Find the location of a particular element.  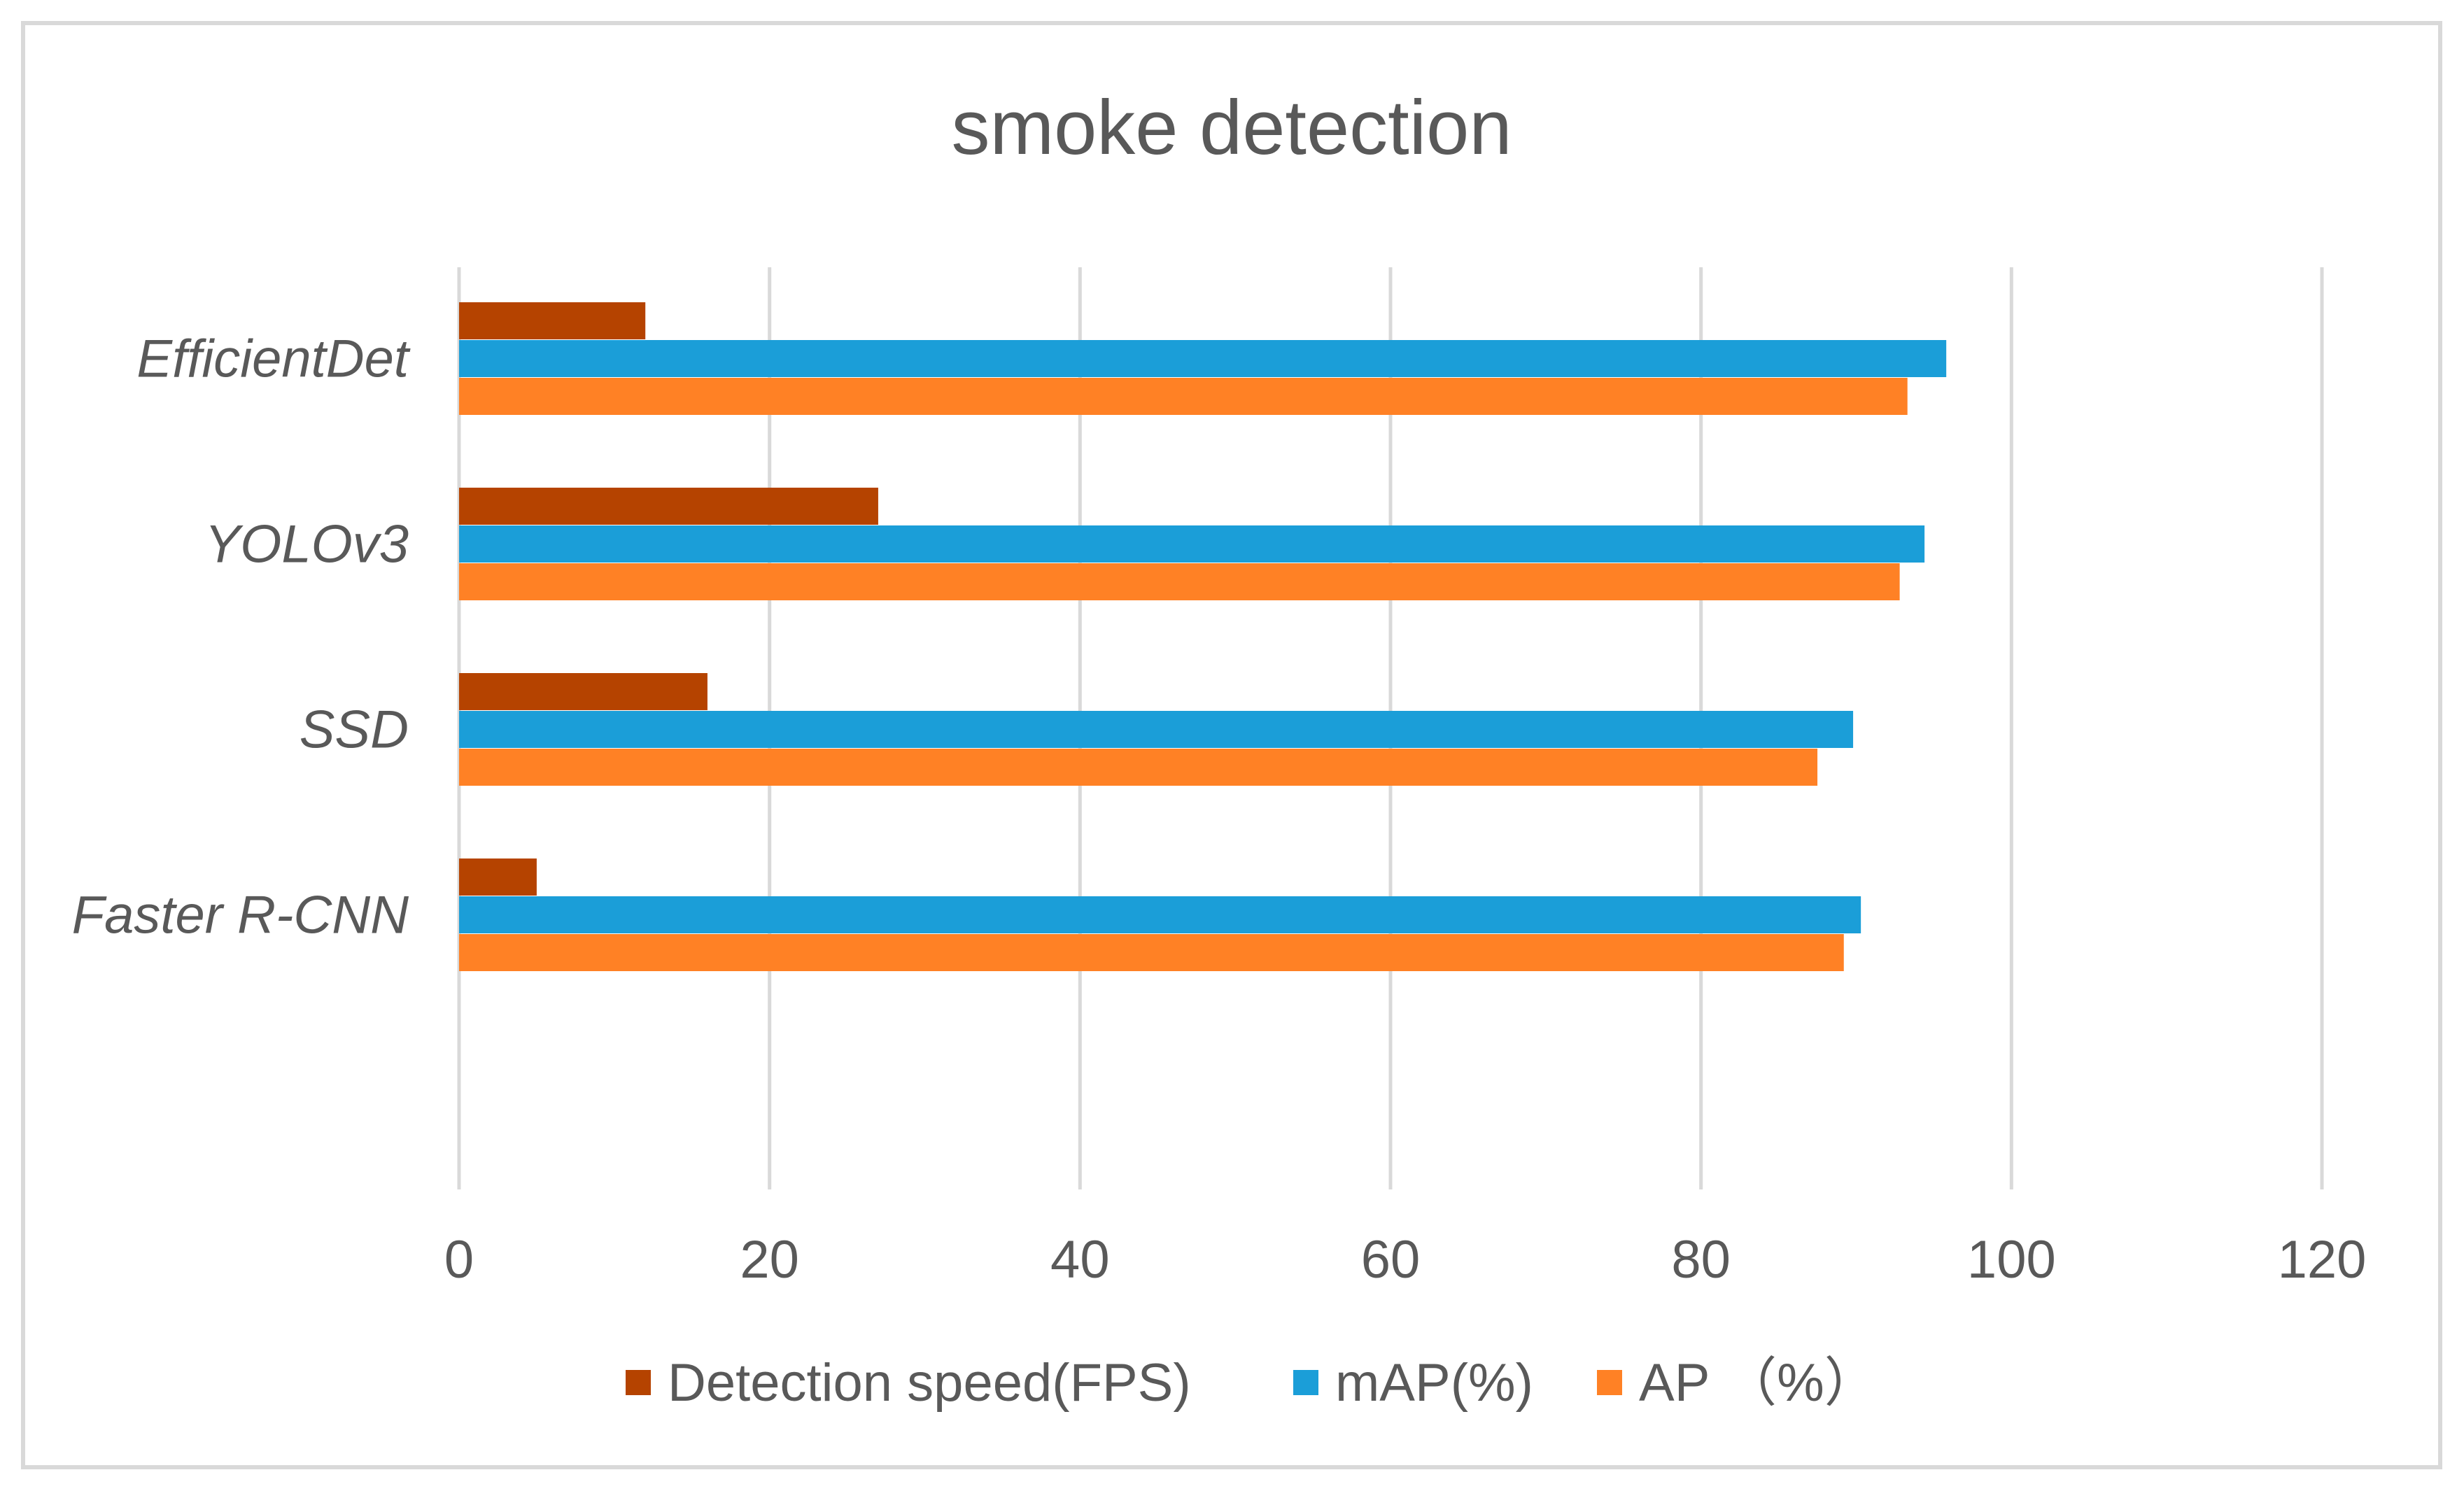

x-tick-label: 0 is located at coordinates (459, 1260).